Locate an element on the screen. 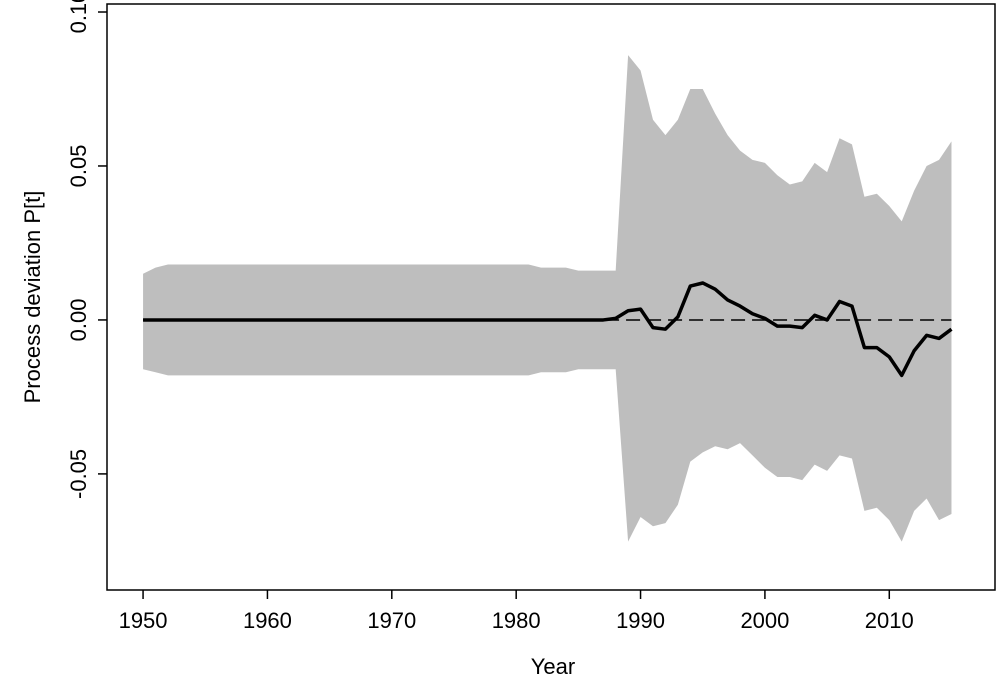 The height and width of the screenshot is (700, 1000). x-tick-label: 1950 is located at coordinates (143, 620).